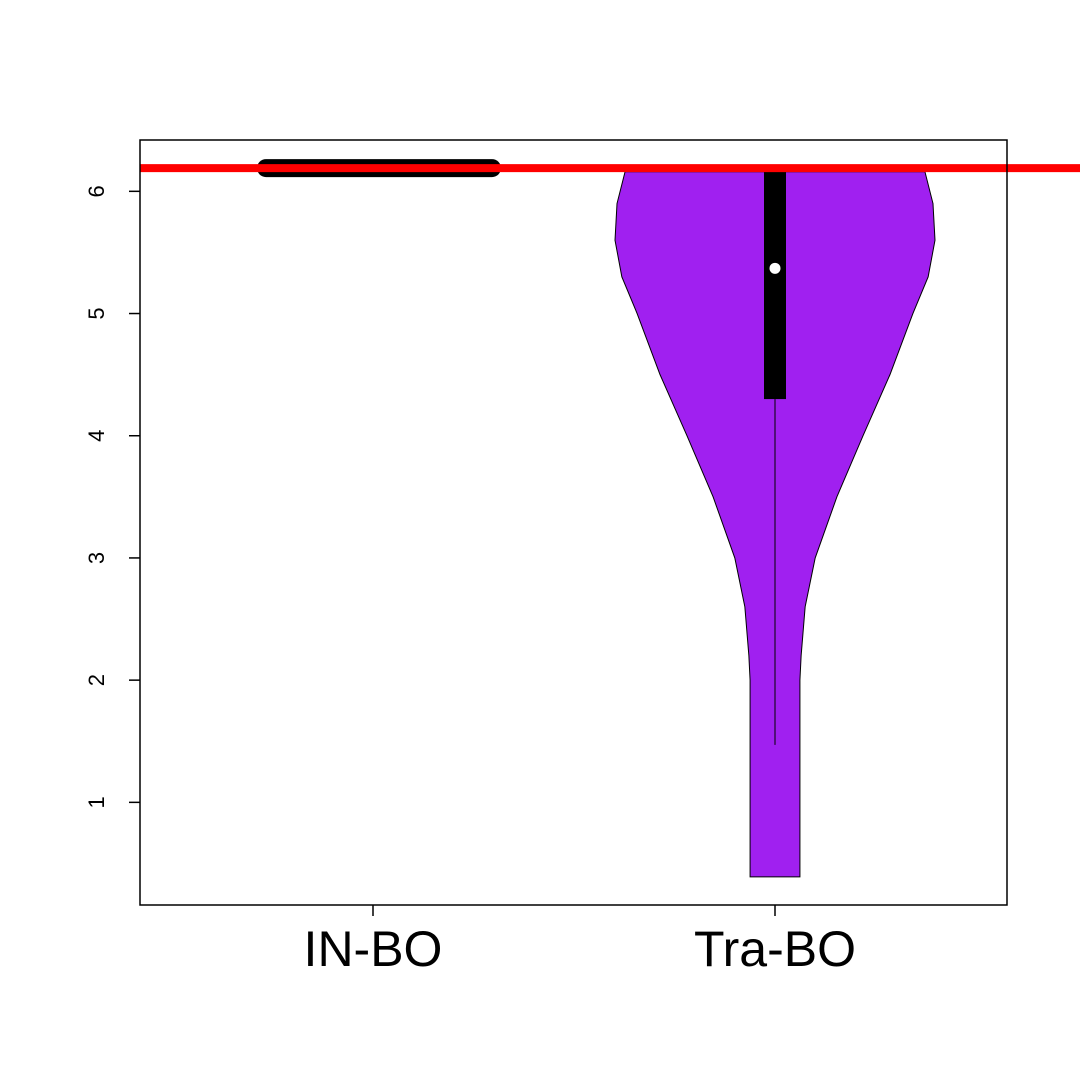  I want to click on y-tick-label: 1, so click(96, 802).